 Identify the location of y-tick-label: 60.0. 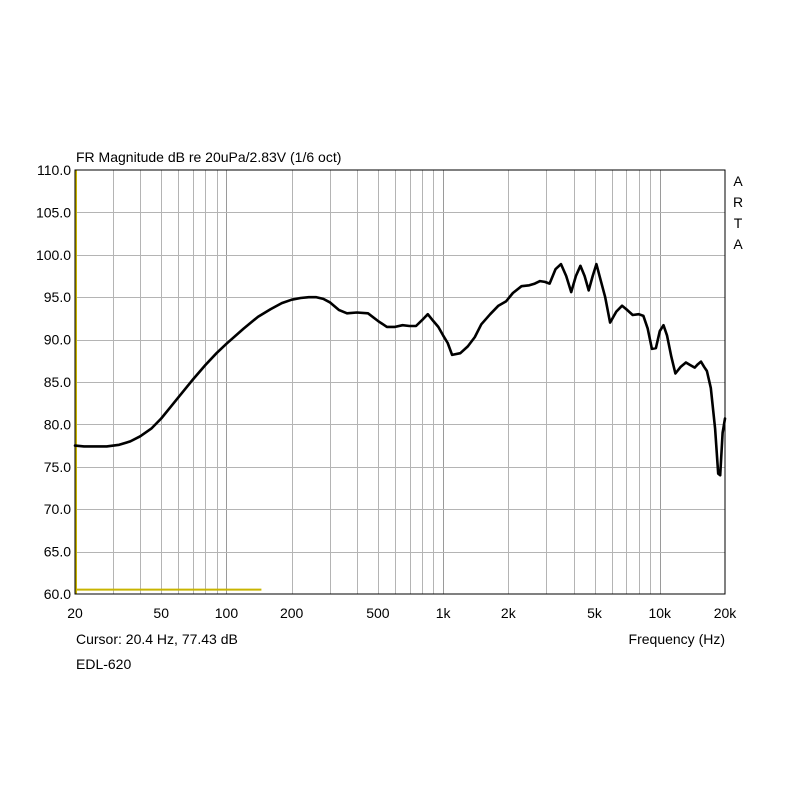
(57, 594).